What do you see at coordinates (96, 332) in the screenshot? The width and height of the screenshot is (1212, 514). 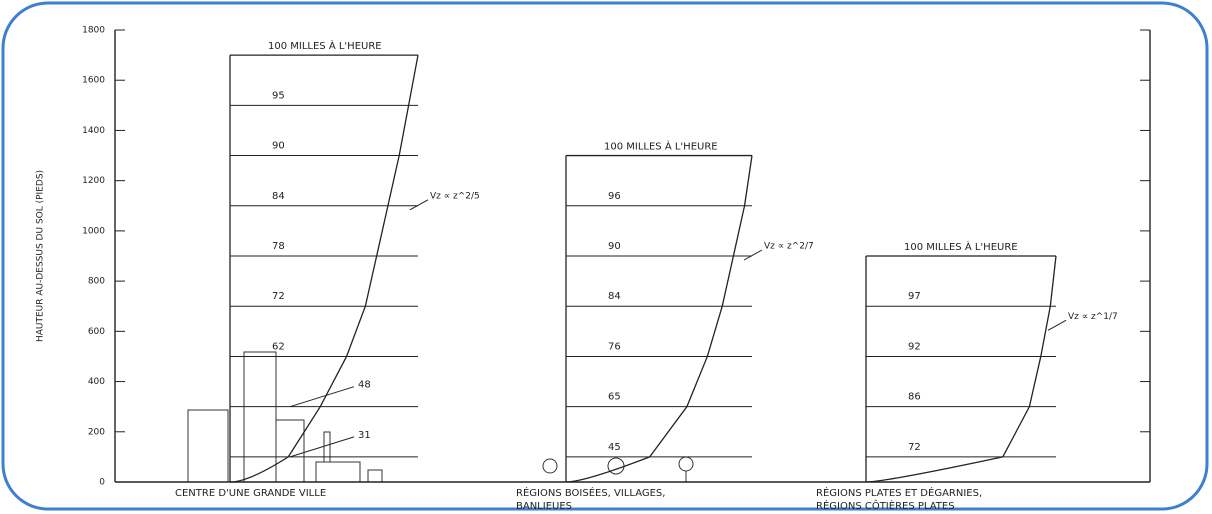 I see `y-tick-label: 600` at bounding box center [96, 332].